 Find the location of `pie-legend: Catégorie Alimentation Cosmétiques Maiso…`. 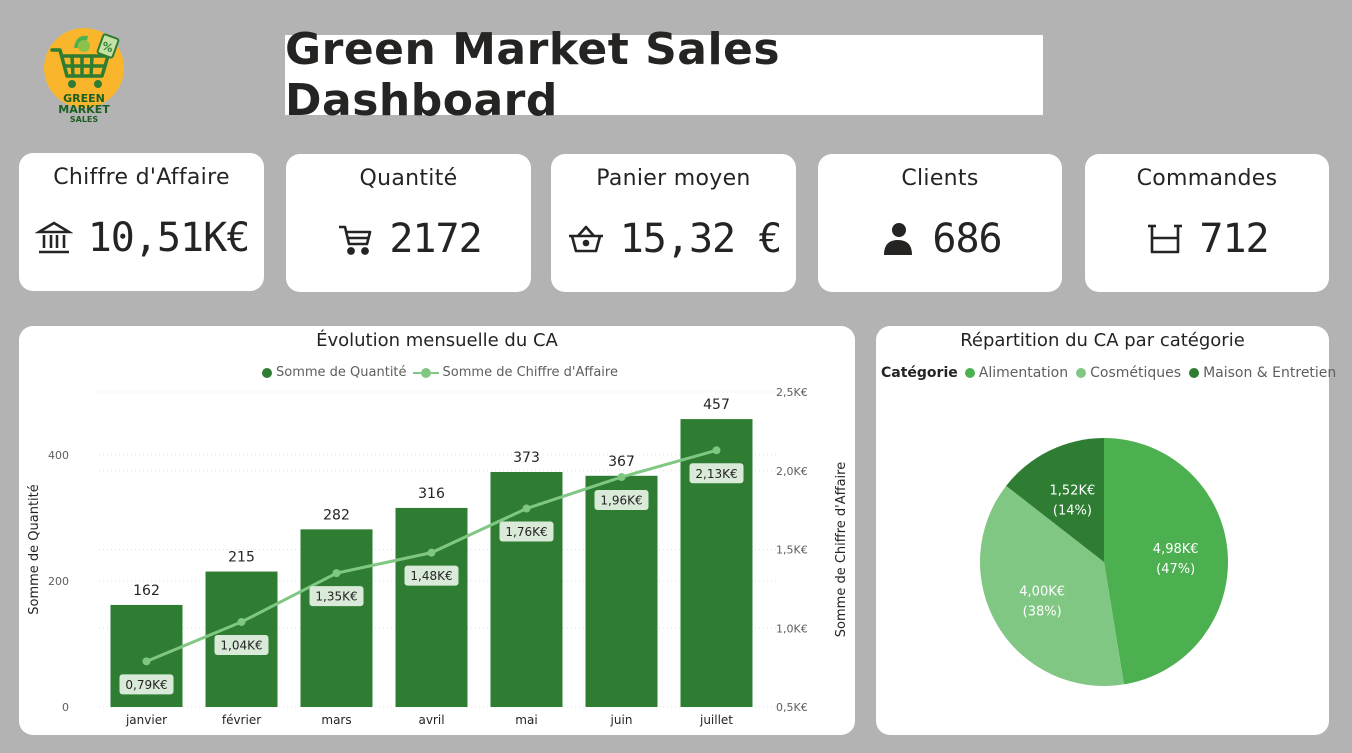

pie-legend: Catégorie Alimentation Cosmétiques Maiso… is located at coordinates (1108, 373).